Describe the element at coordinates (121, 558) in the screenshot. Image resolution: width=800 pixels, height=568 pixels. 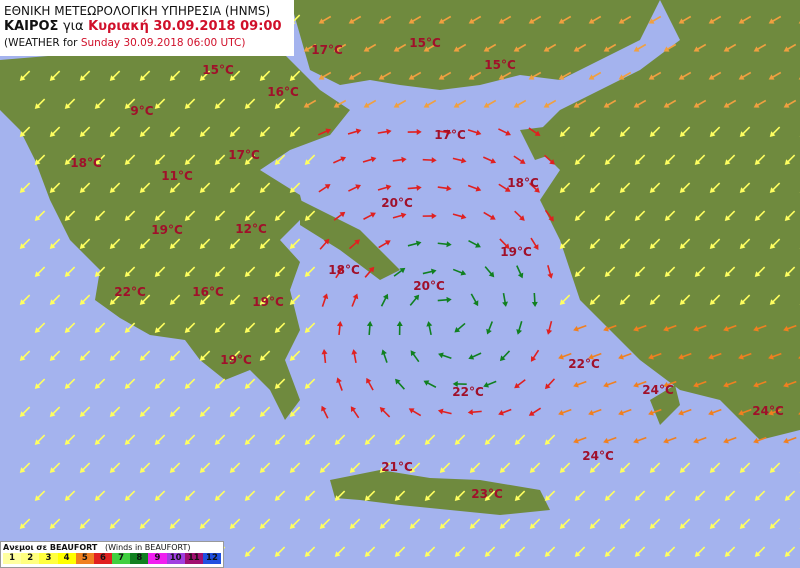
I see `beaufort-7: 7` at that location.